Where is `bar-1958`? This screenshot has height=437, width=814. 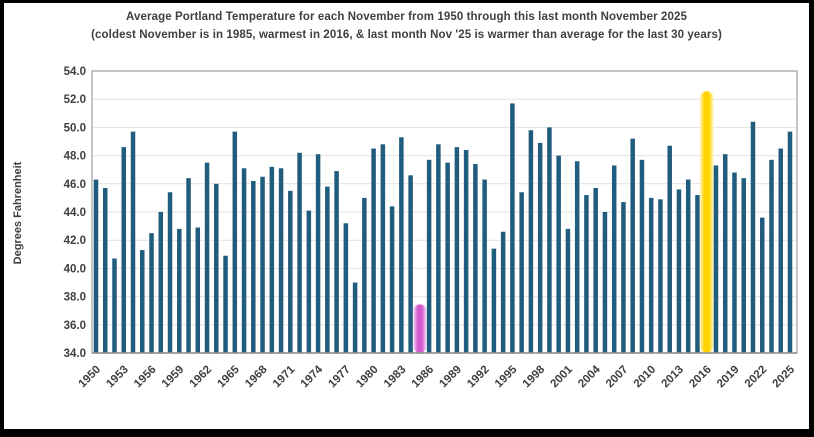 bar-1958 is located at coordinates (170, 272).